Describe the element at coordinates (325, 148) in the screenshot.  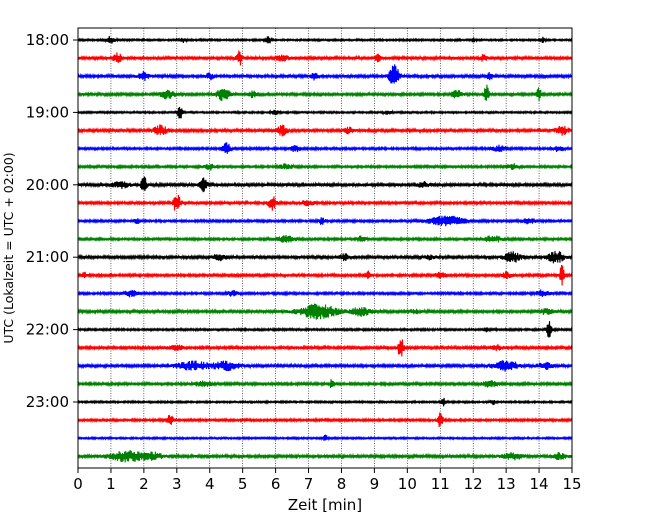
I see `trace-1930` at that location.